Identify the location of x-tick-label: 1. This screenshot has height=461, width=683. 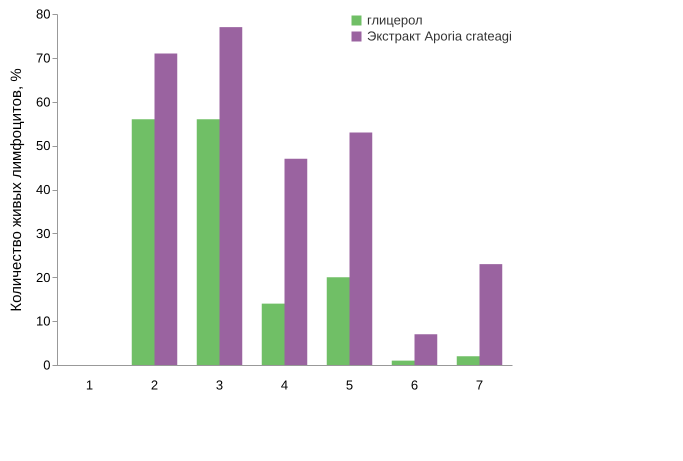
(90, 385).